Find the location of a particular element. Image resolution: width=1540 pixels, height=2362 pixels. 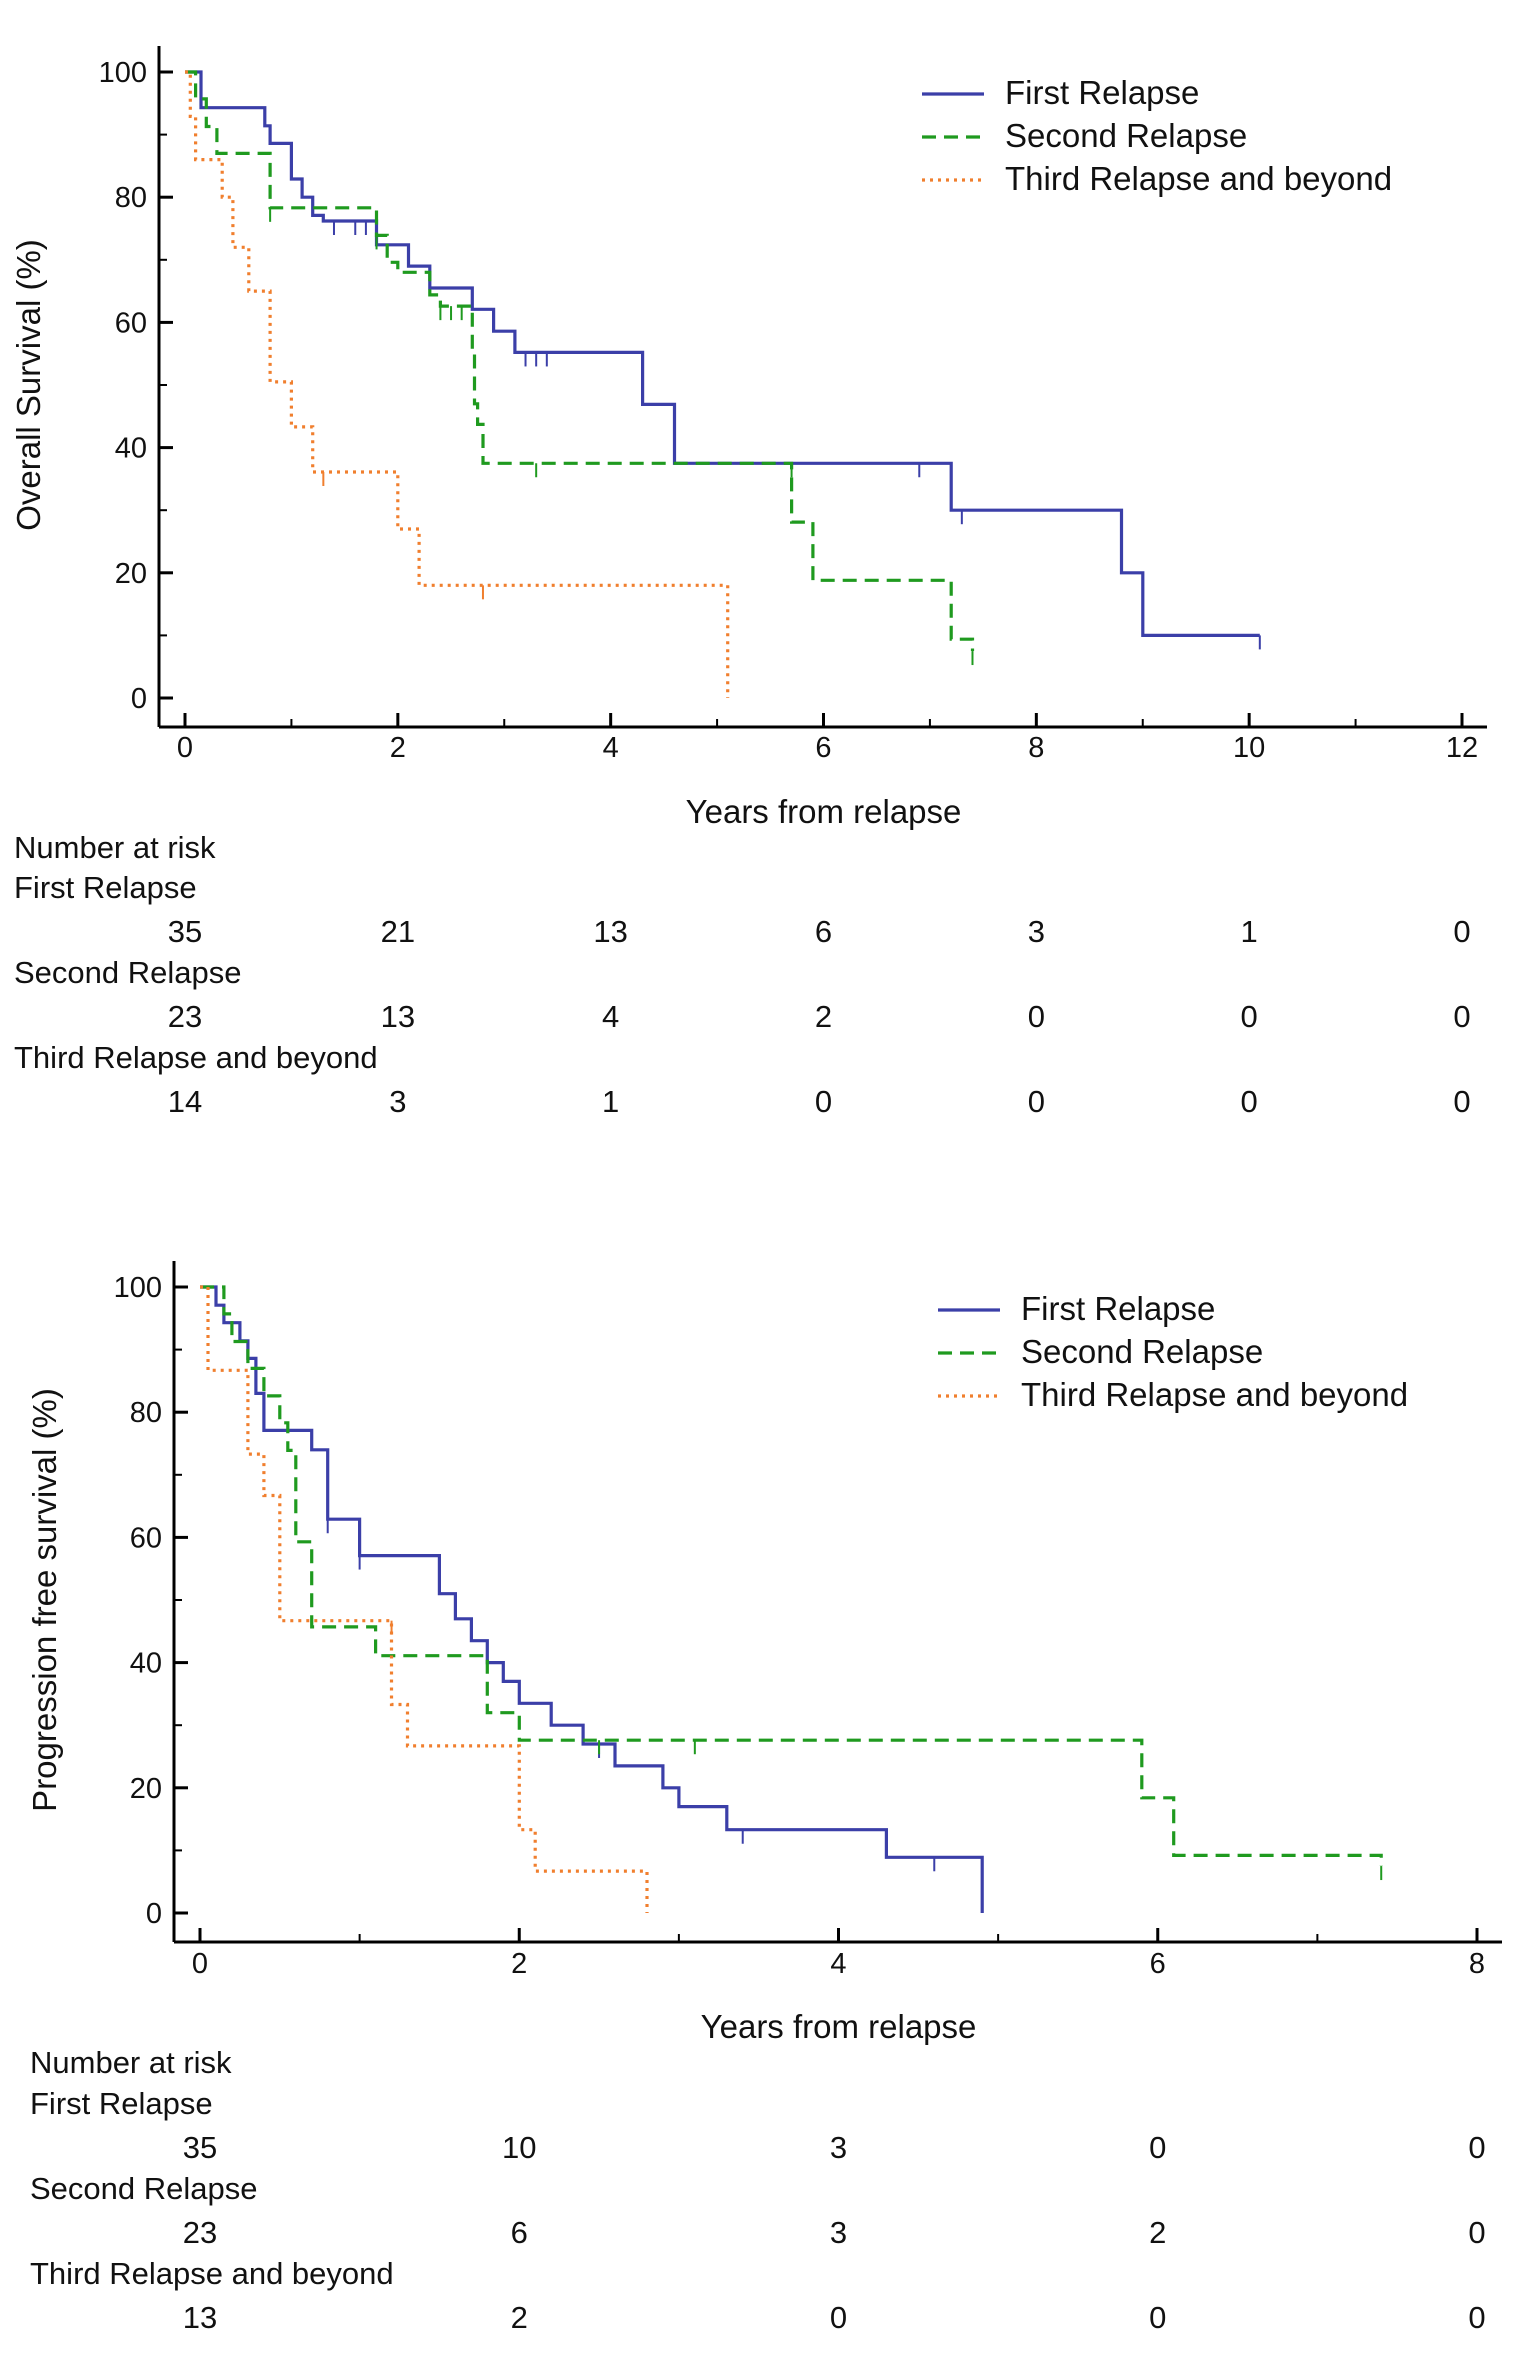

x-tick-label: 10 is located at coordinates (1249, 748).